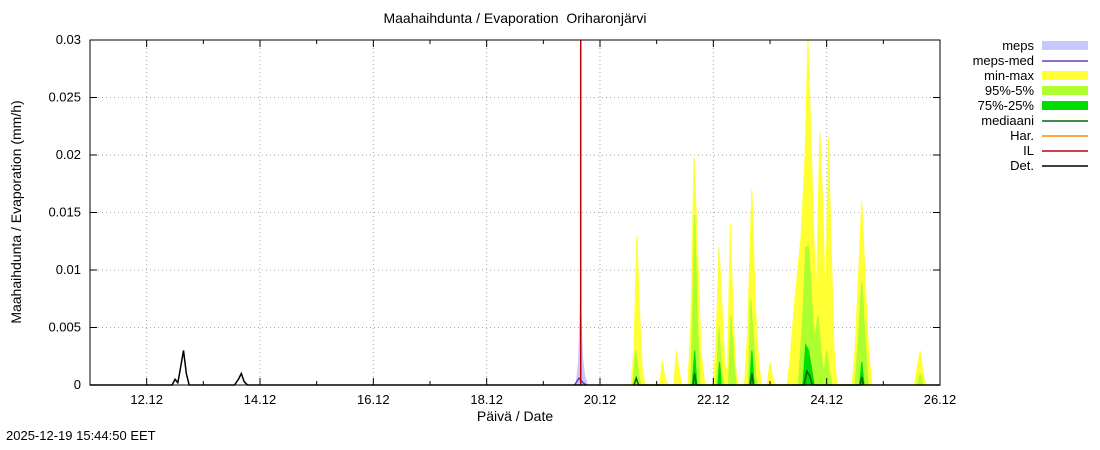 Image resolution: width=1100 pixels, height=450 pixels. I want to click on x-tick-label: 22.12, so click(713, 399).